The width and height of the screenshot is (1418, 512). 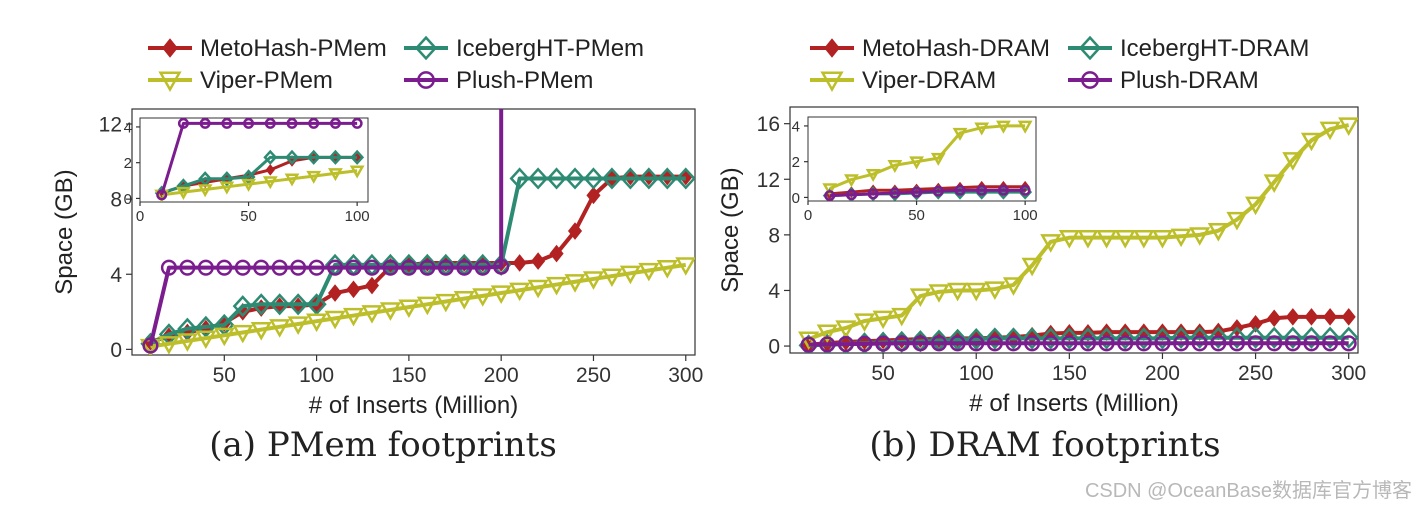 I want to click on legend-label: MetoHash-PMem, so click(x=293, y=48).